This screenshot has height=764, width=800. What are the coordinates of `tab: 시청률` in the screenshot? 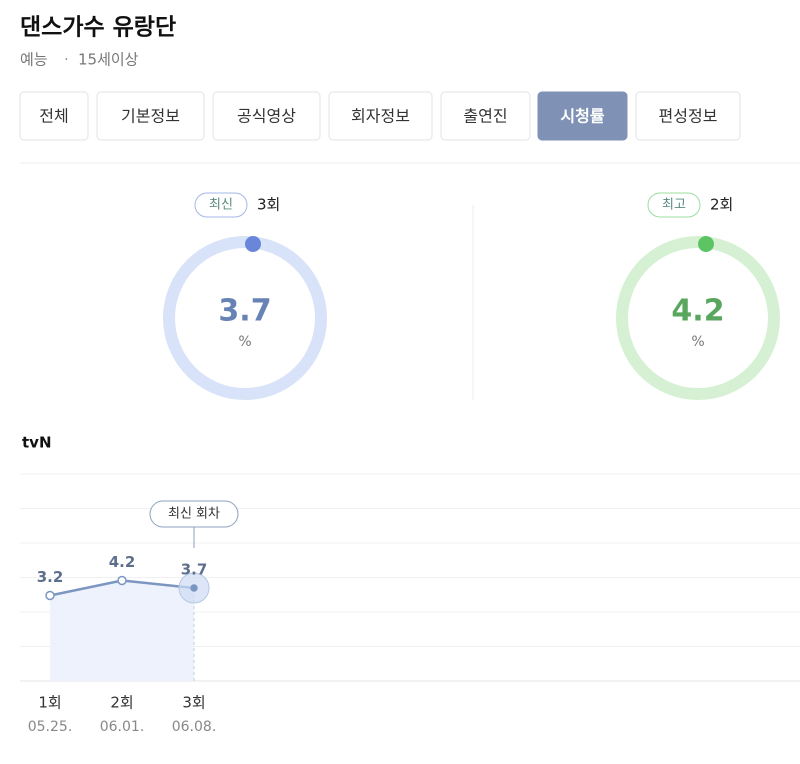 It's located at (582, 116).